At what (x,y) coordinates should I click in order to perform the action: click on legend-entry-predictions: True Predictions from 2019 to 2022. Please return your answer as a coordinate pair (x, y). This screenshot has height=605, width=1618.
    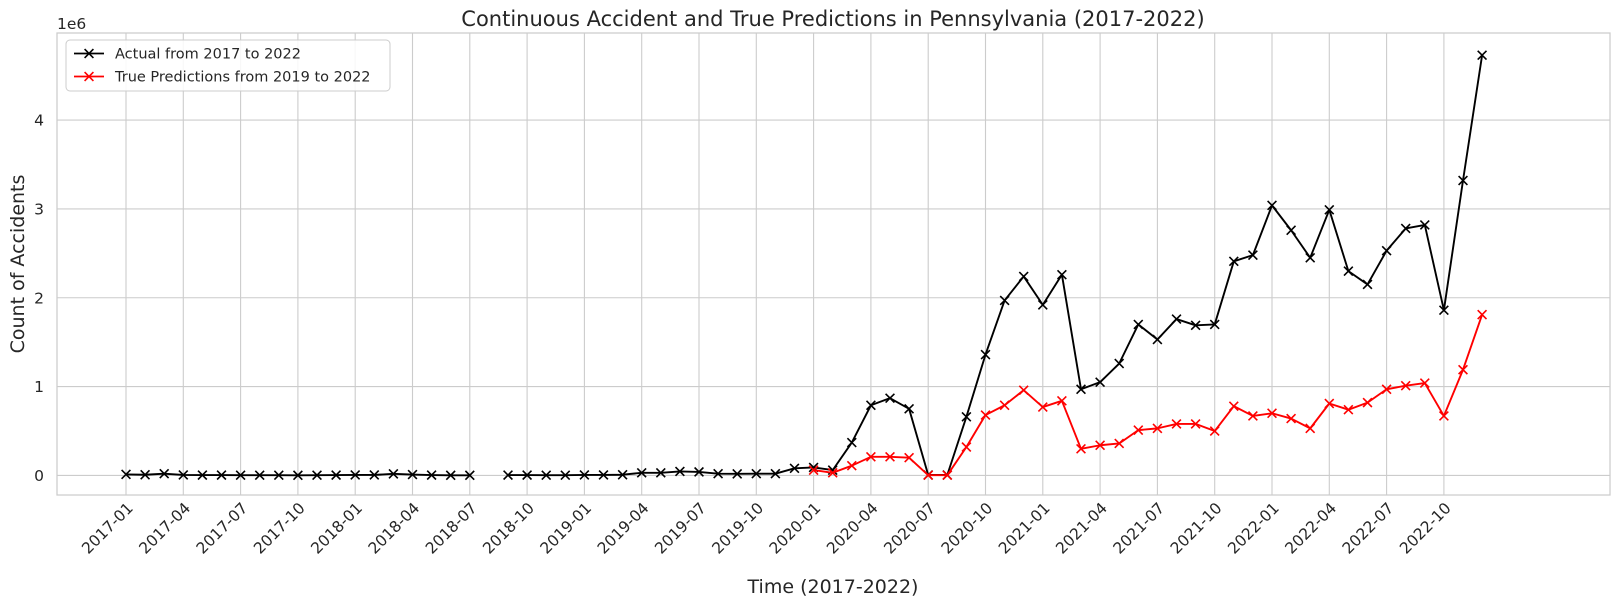
    Looking at the image, I should click on (222, 78).